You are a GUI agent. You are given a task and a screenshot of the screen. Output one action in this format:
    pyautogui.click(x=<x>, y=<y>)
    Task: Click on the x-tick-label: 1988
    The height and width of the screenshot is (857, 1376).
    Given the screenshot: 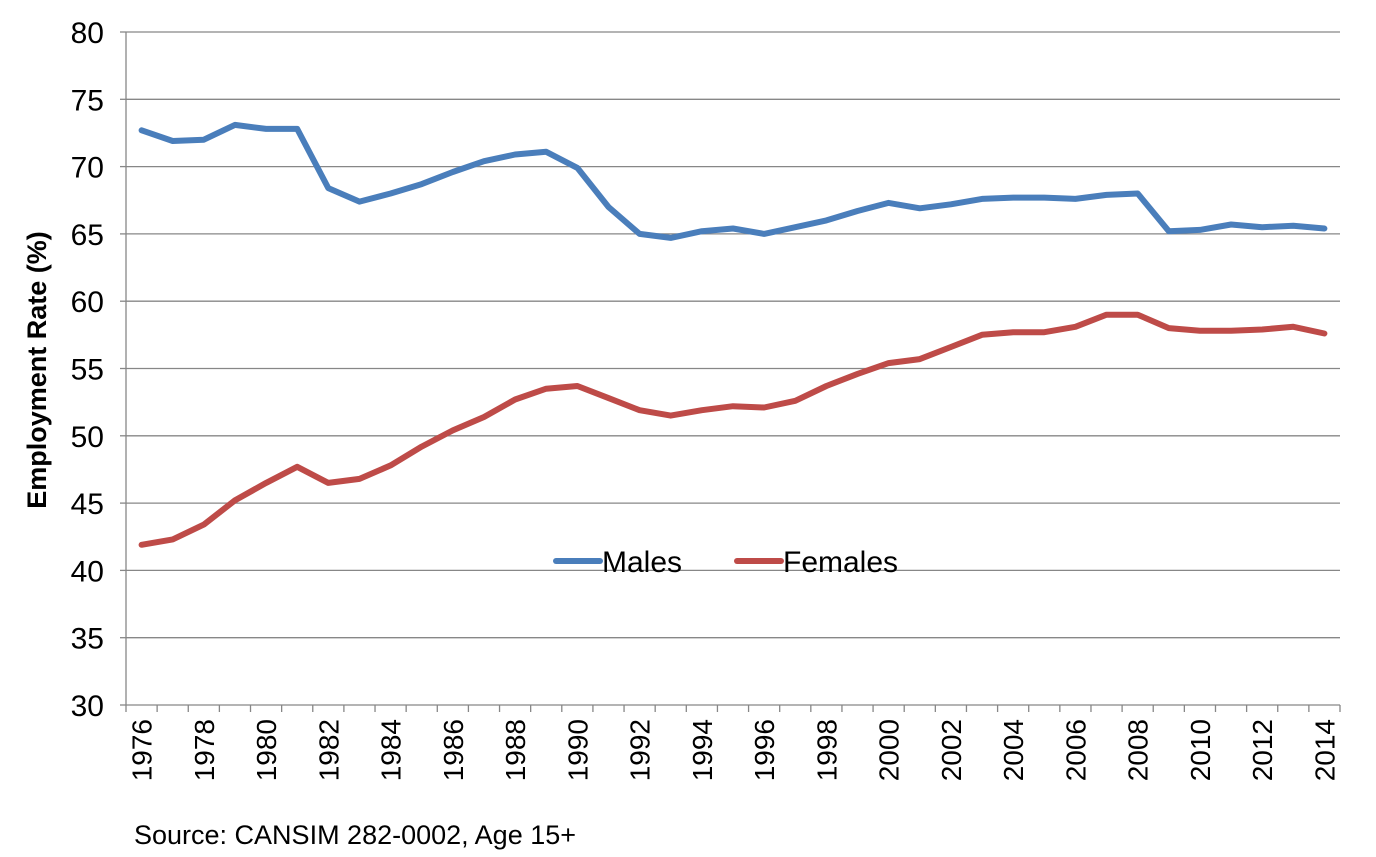 What is the action you would take?
    pyautogui.click(x=515, y=750)
    